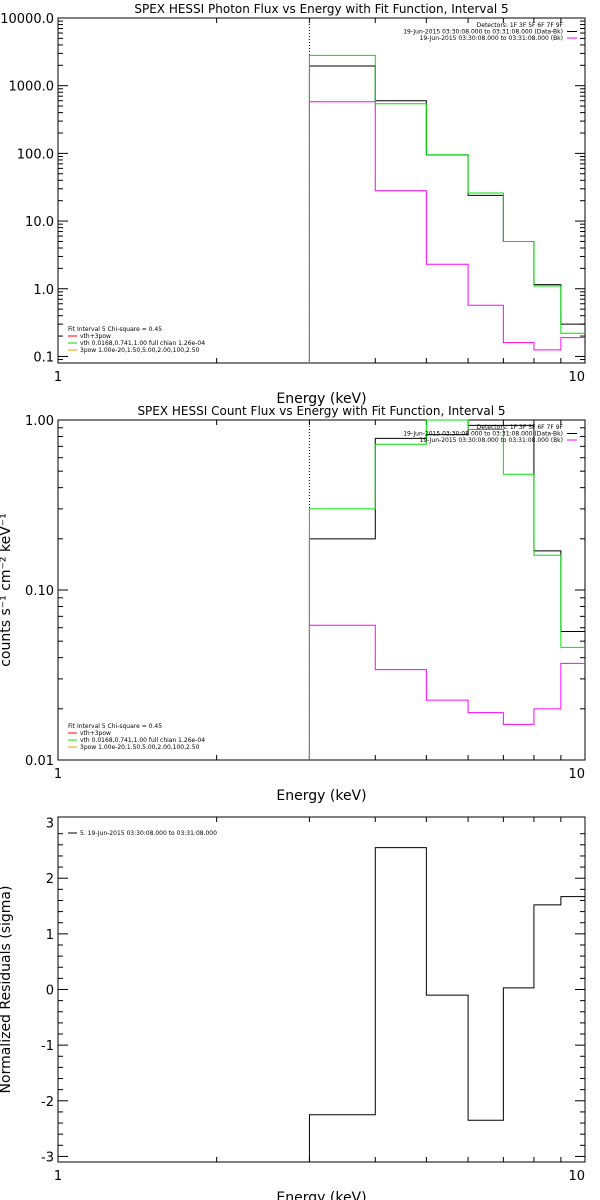  What do you see at coordinates (39, 761) in the screenshot?
I see `y-tick-label: 0.01` at bounding box center [39, 761].